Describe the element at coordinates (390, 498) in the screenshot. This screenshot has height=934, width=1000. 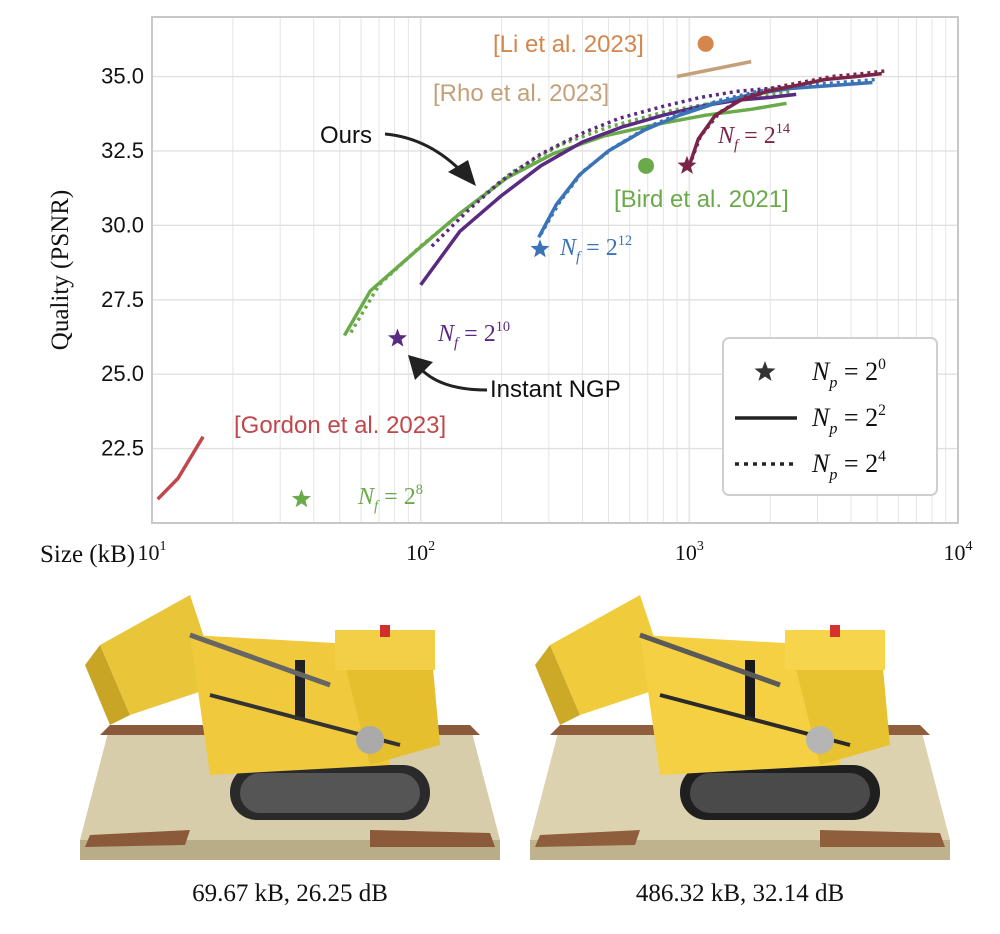
I see `annotation-nf8: Nf = 28` at that location.